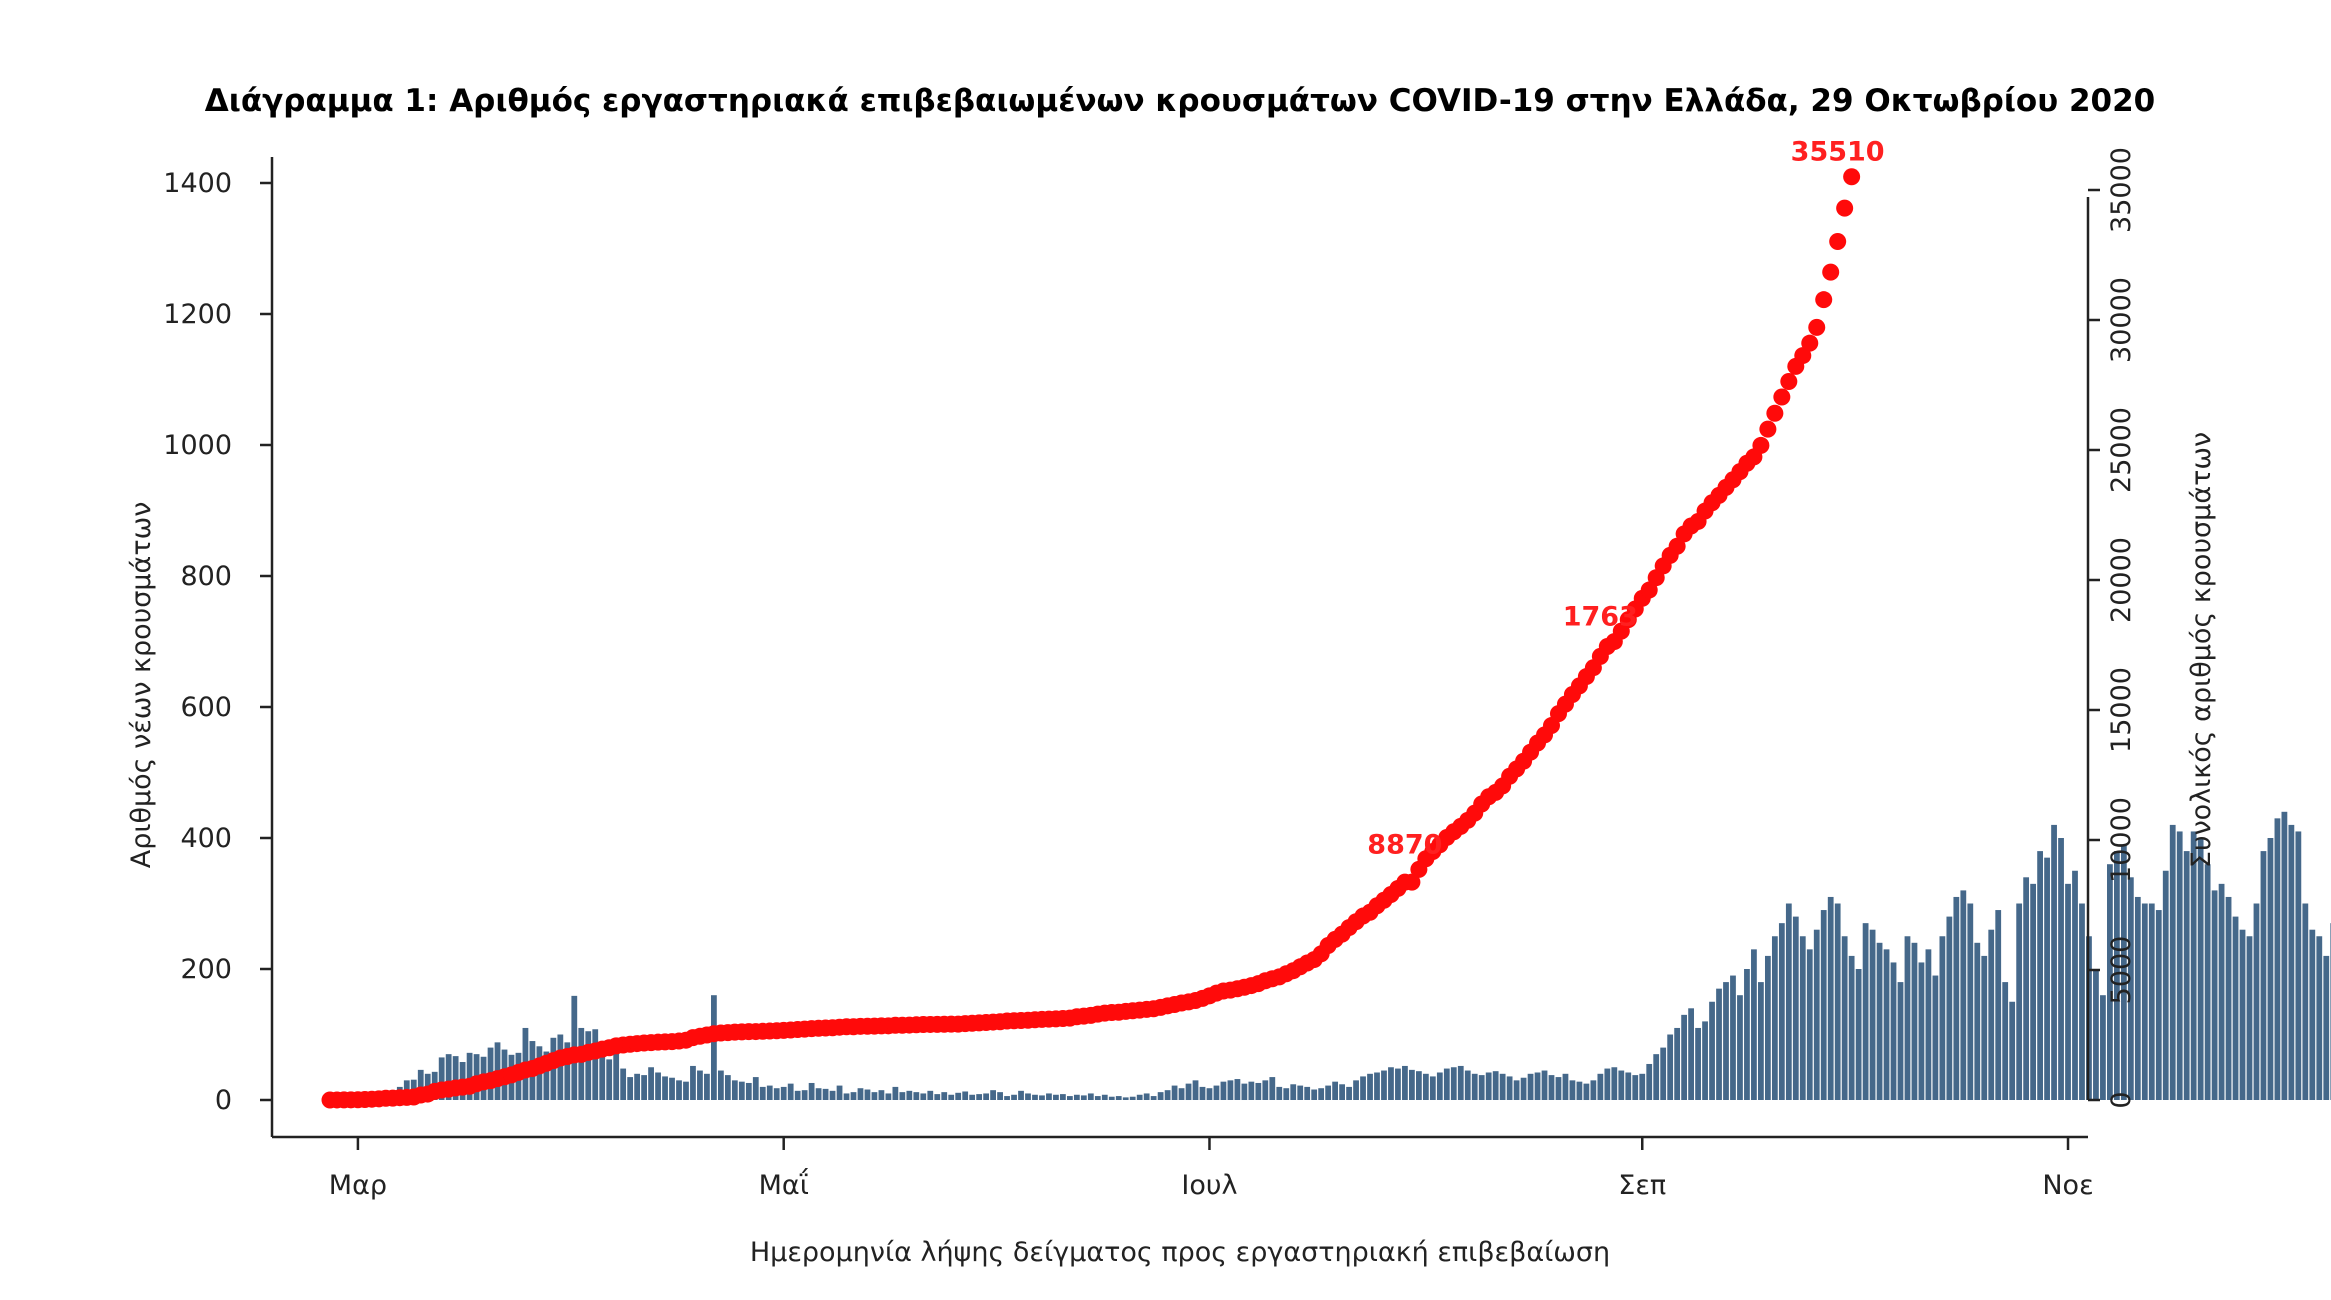 The image size is (2331, 1300). What do you see at coordinates (1211, 1169) in the screenshot?
I see `x-ticks: Μαρ Μαΐ Ιουλ Σεπ Νοε` at bounding box center [1211, 1169].